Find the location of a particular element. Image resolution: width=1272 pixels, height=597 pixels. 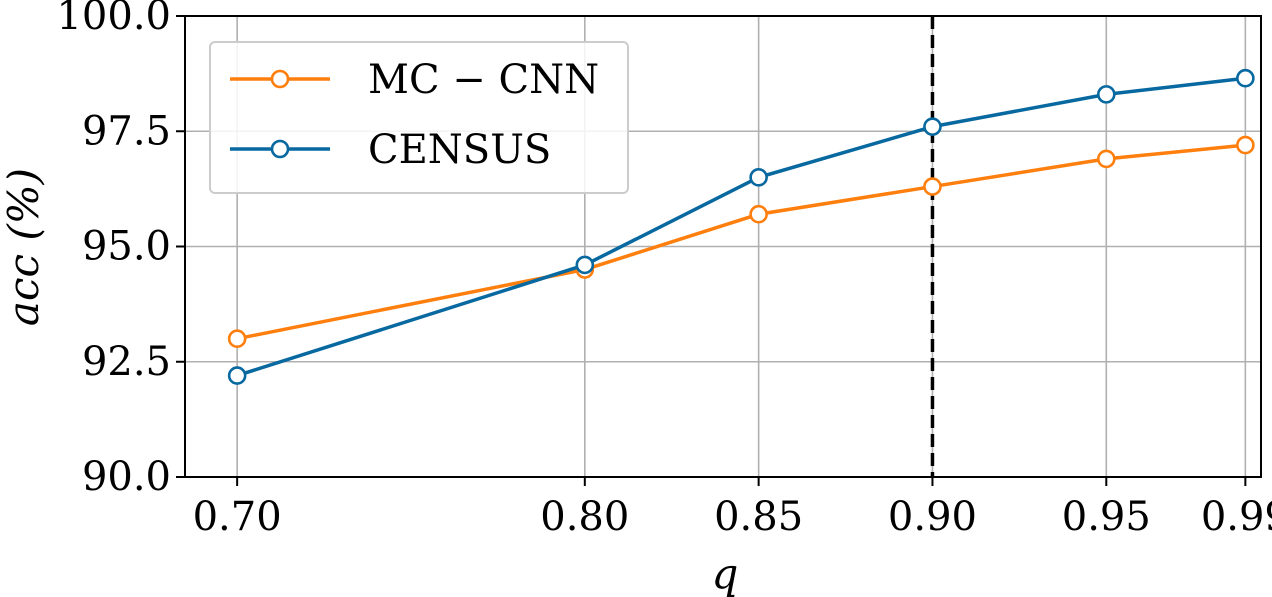

x-tick-label: 0.95 is located at coordinates (1106, 517).